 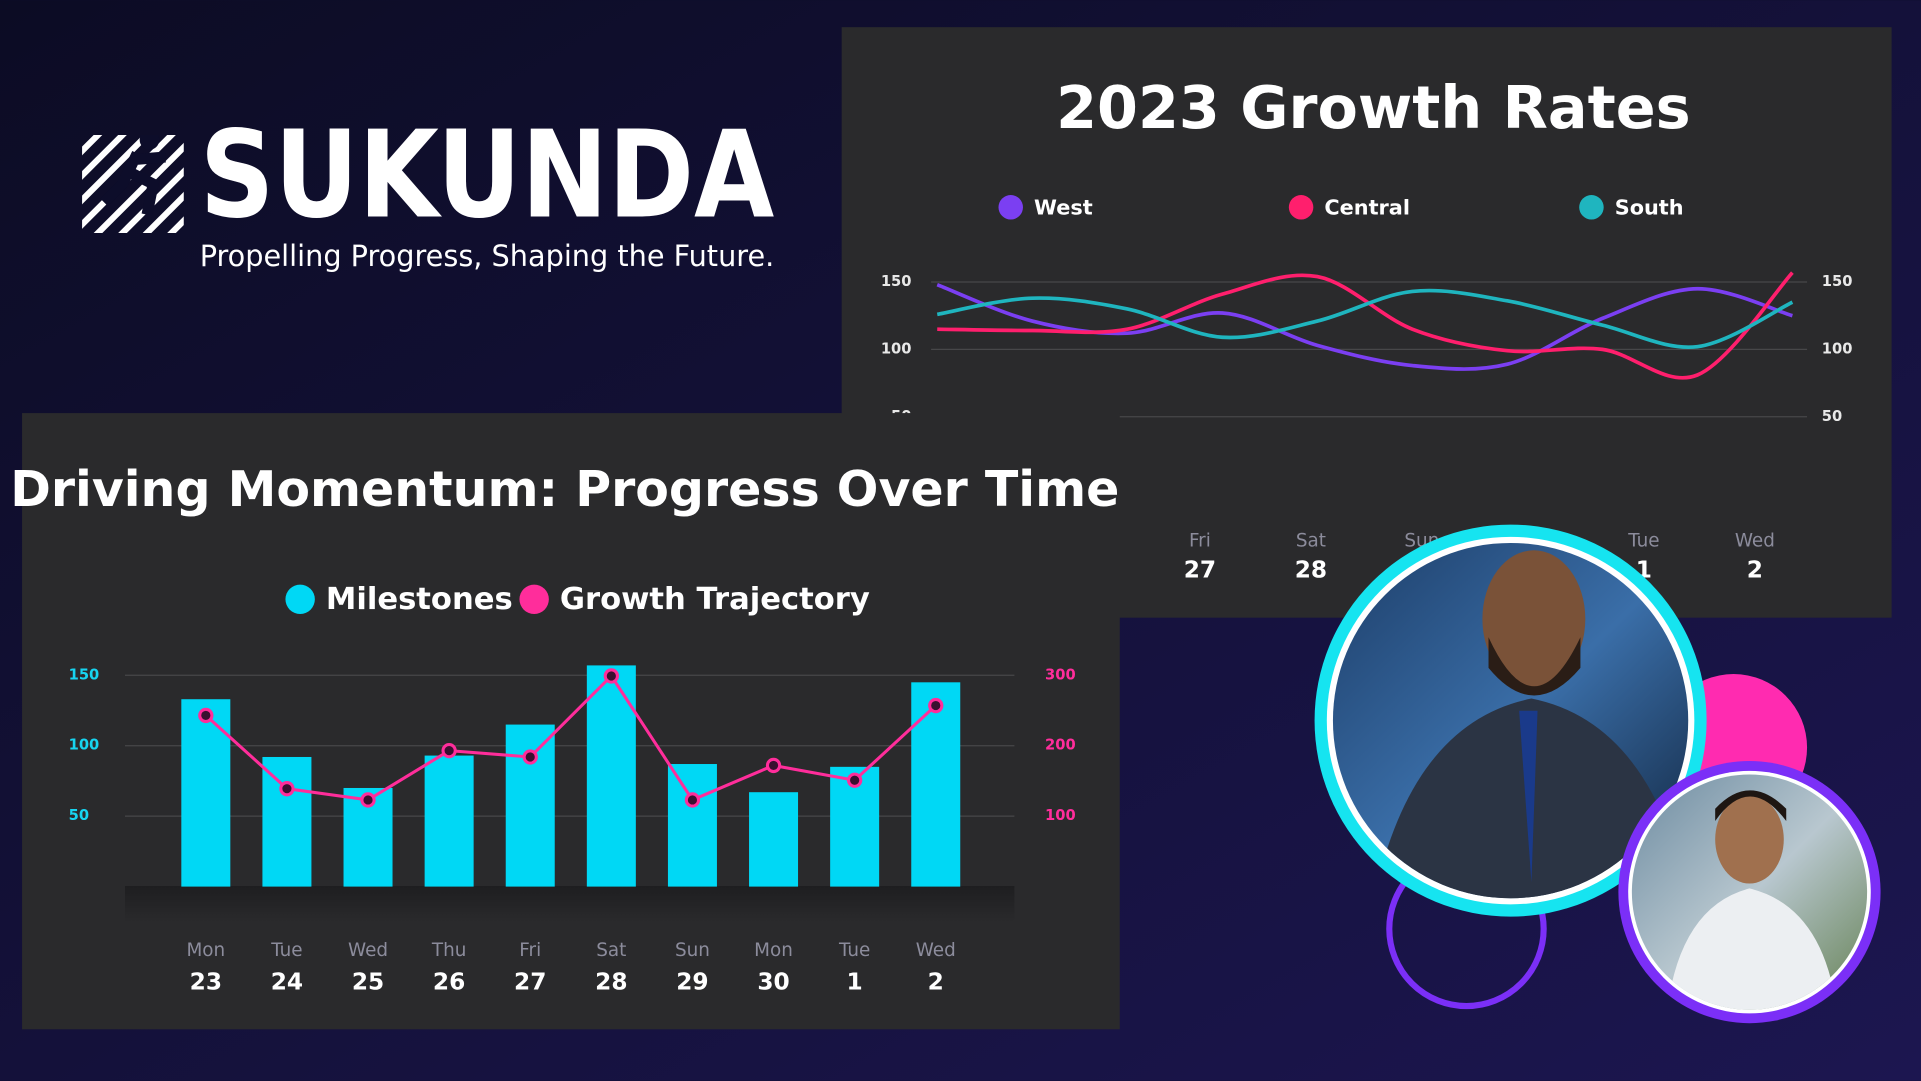 I want to click on tagline: Propelling Progress, Shaping the Future., so click(x=487, y=256).